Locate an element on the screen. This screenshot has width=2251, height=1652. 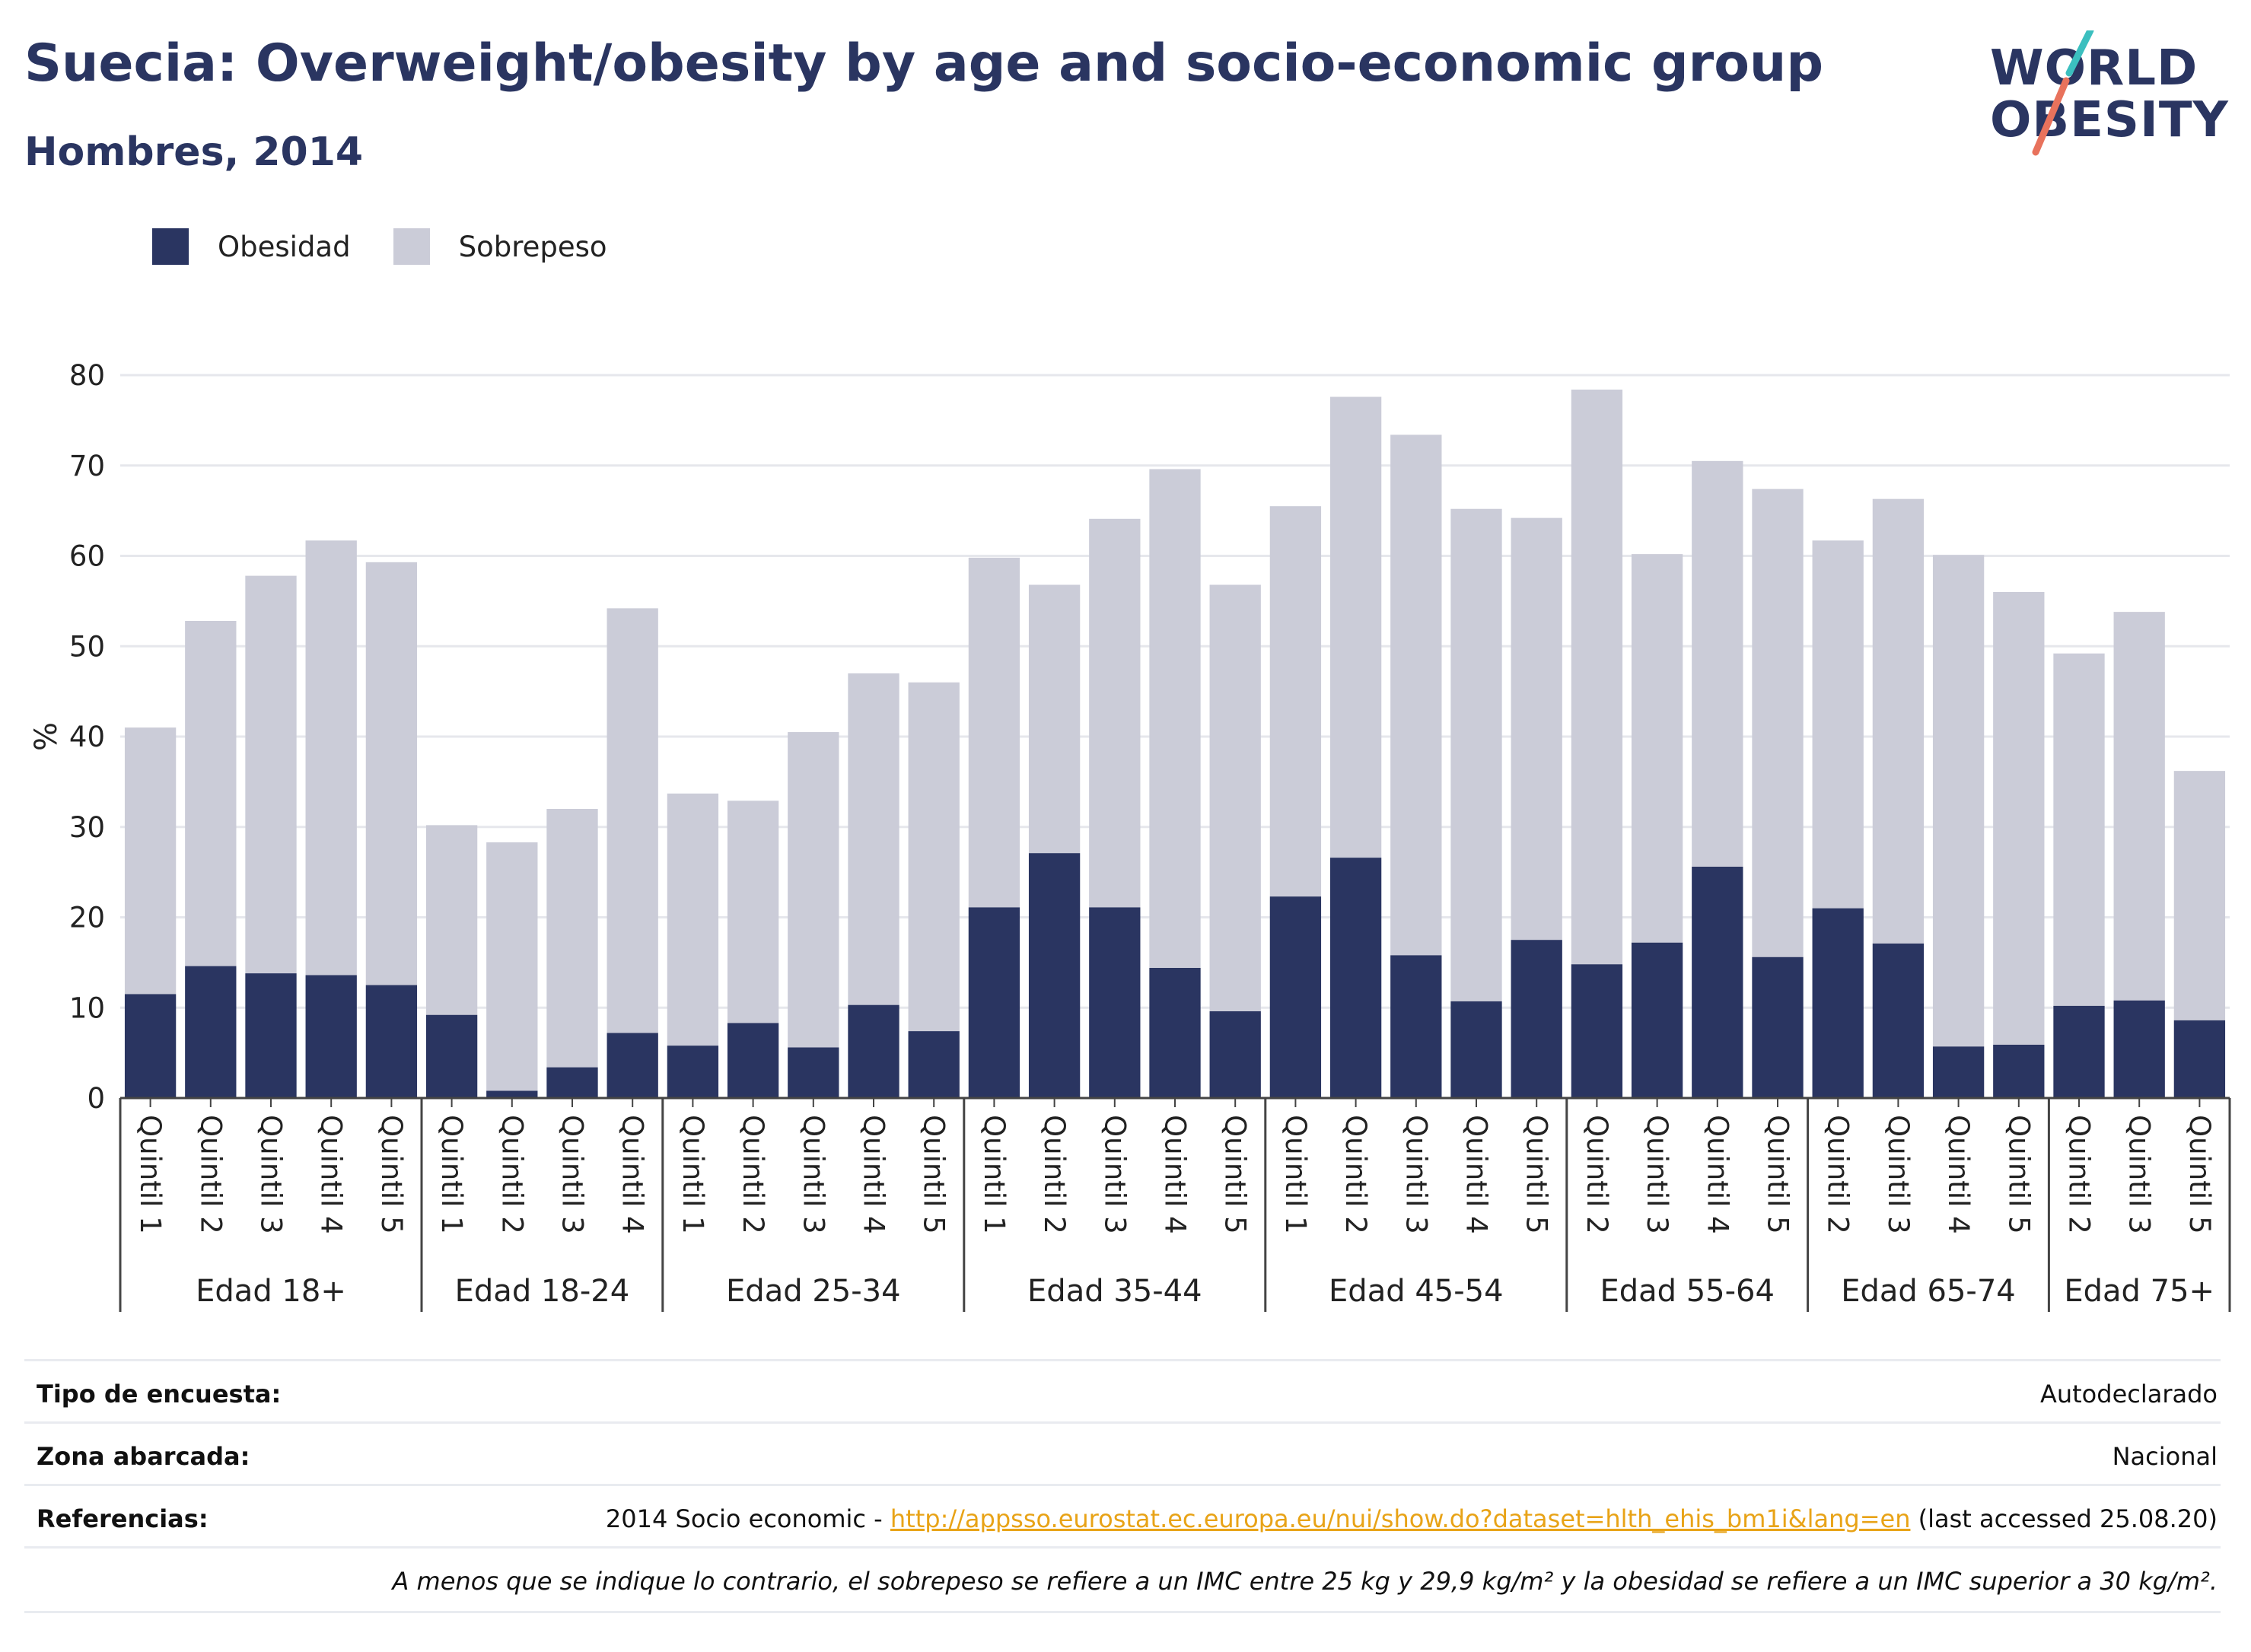
y-tick-label: 20 is located at coordinates (87, 918).